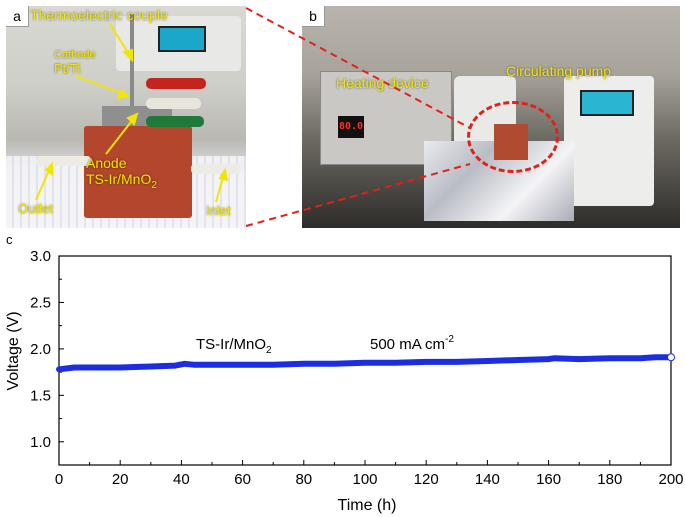 The image size is (685, 517). What do you see at coordinates (173, 103) in the screenshot?
I see `white-clip` at bounding box center [173, 103].